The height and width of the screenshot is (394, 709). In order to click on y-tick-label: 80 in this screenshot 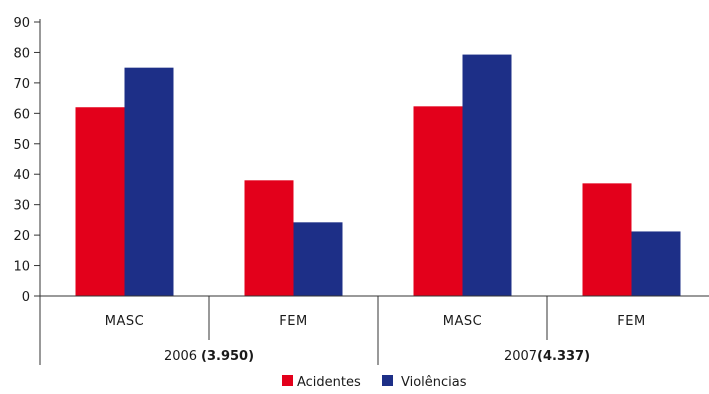, I will do `click(21, 53)`.